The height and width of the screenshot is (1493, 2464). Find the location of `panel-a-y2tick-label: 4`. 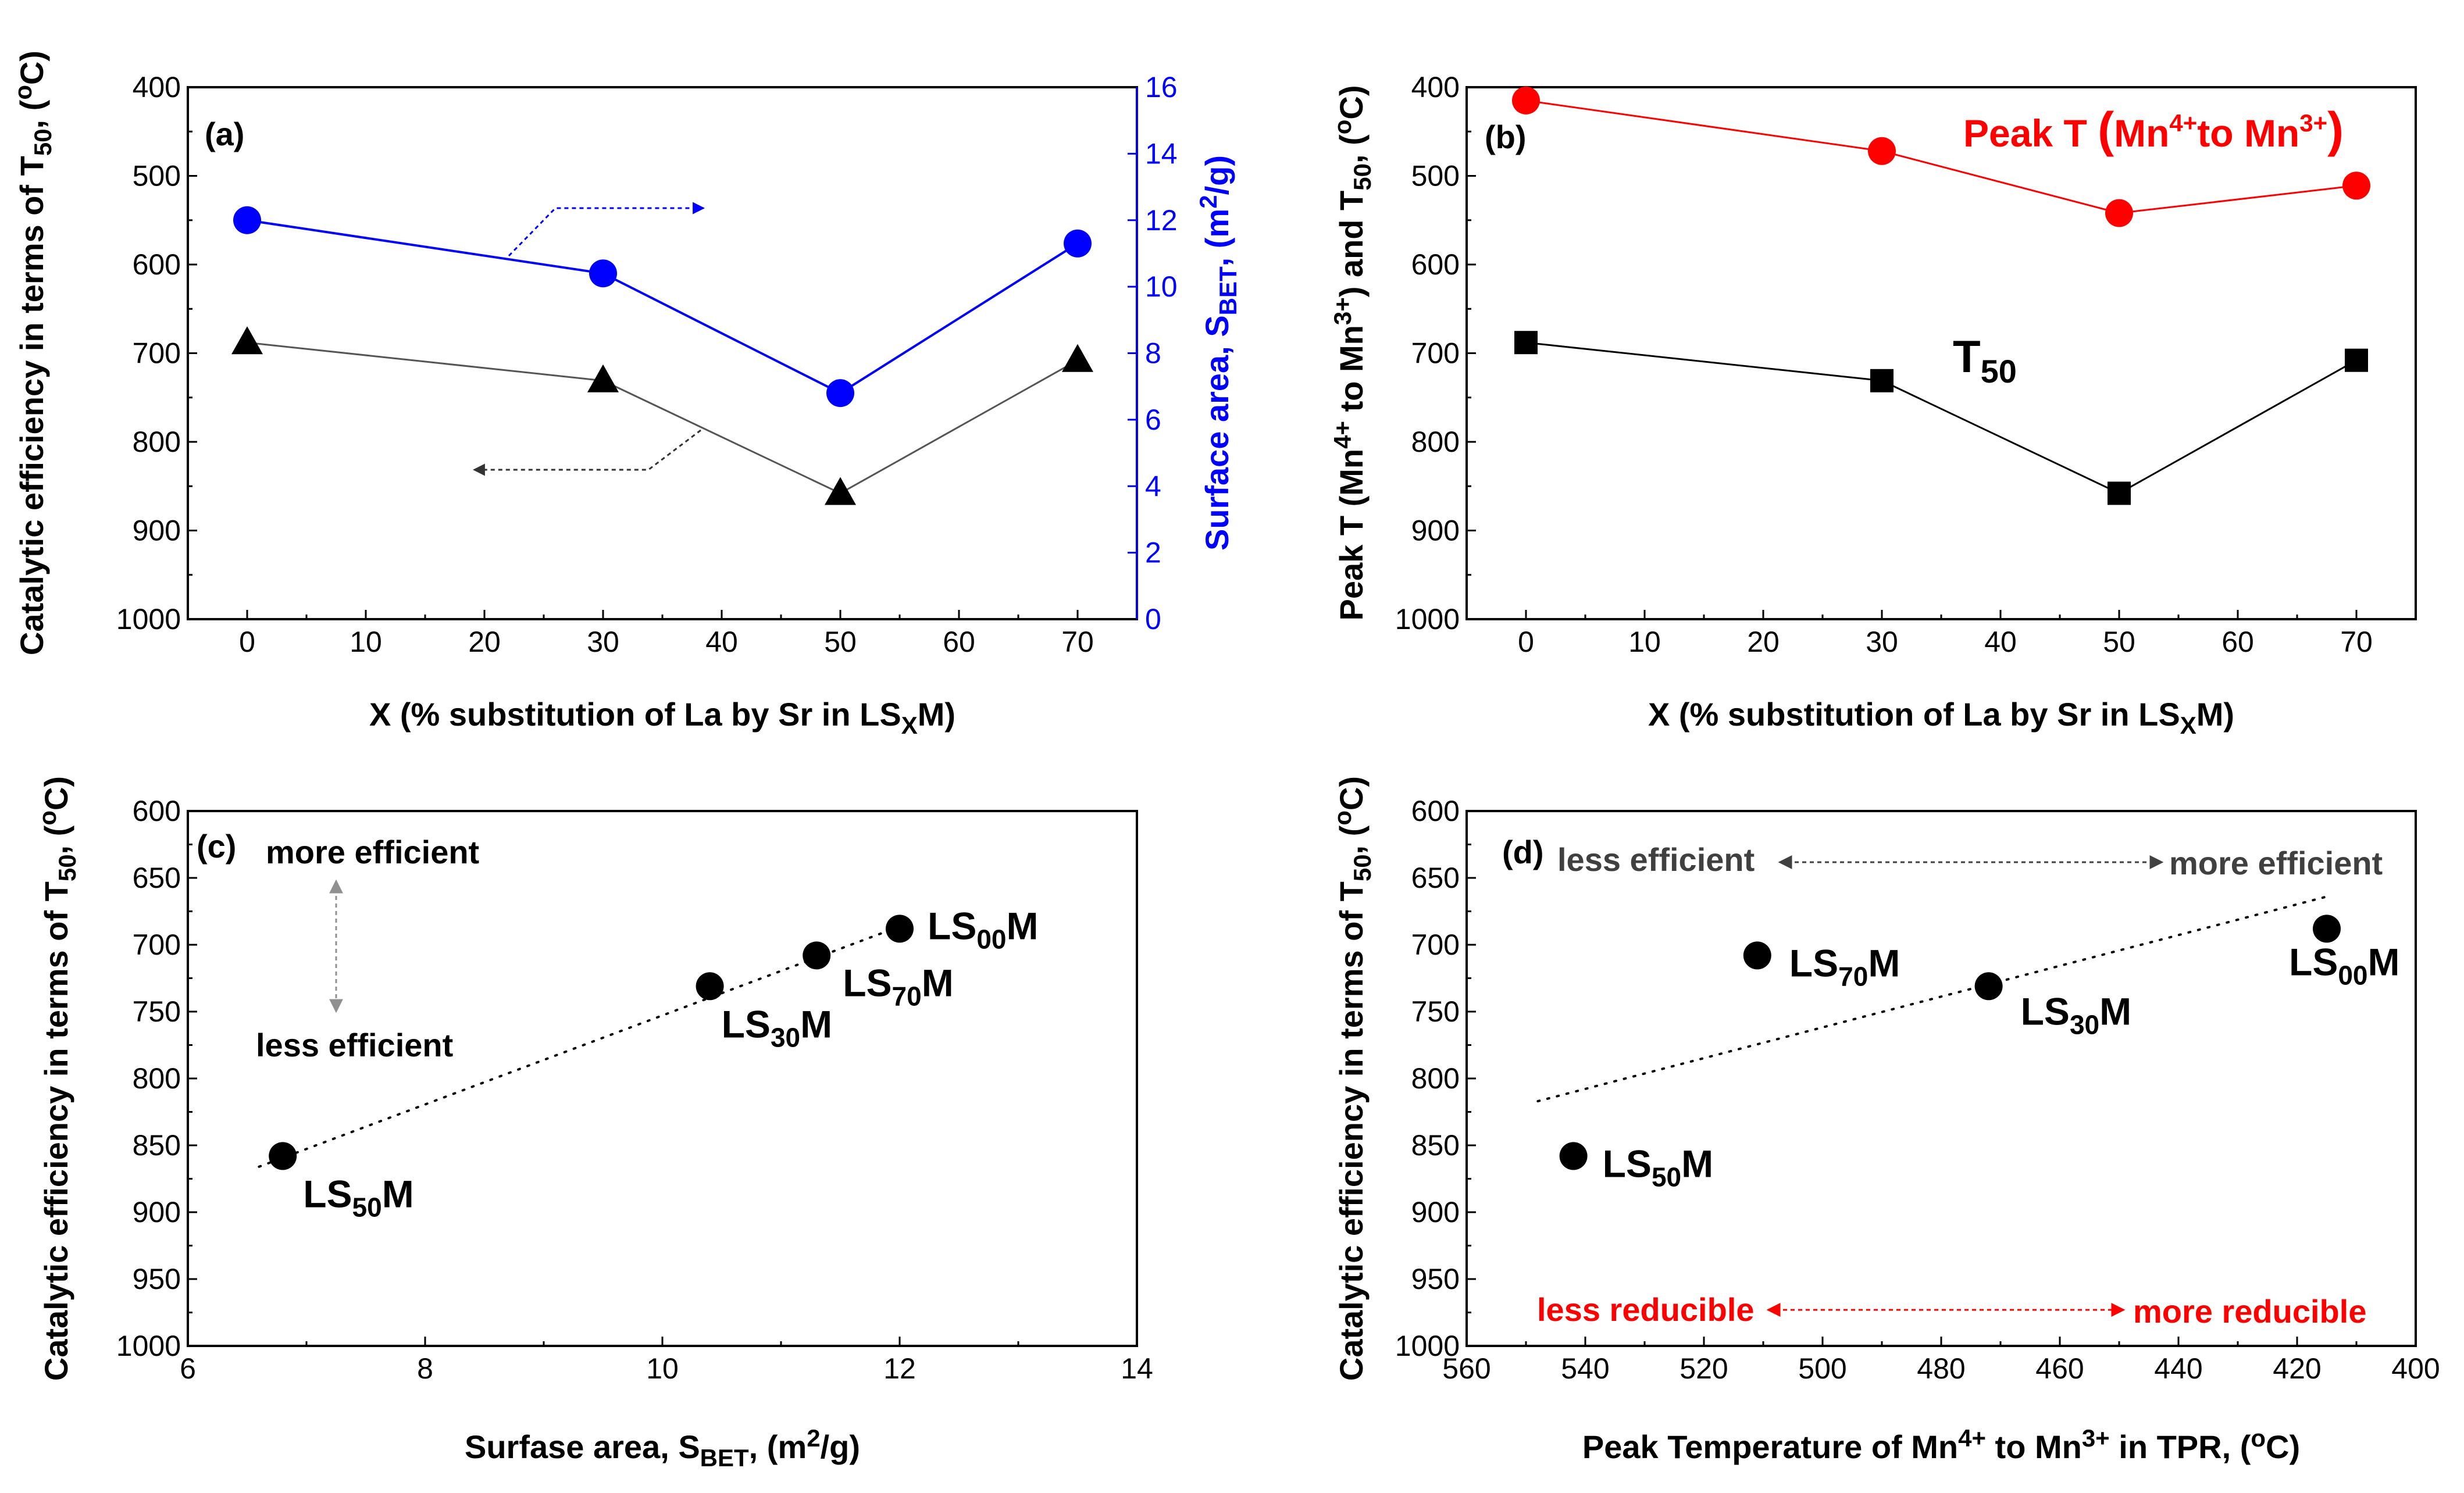

panel-a-y2tick-label: 4 is located at coordinates (1153, 486).